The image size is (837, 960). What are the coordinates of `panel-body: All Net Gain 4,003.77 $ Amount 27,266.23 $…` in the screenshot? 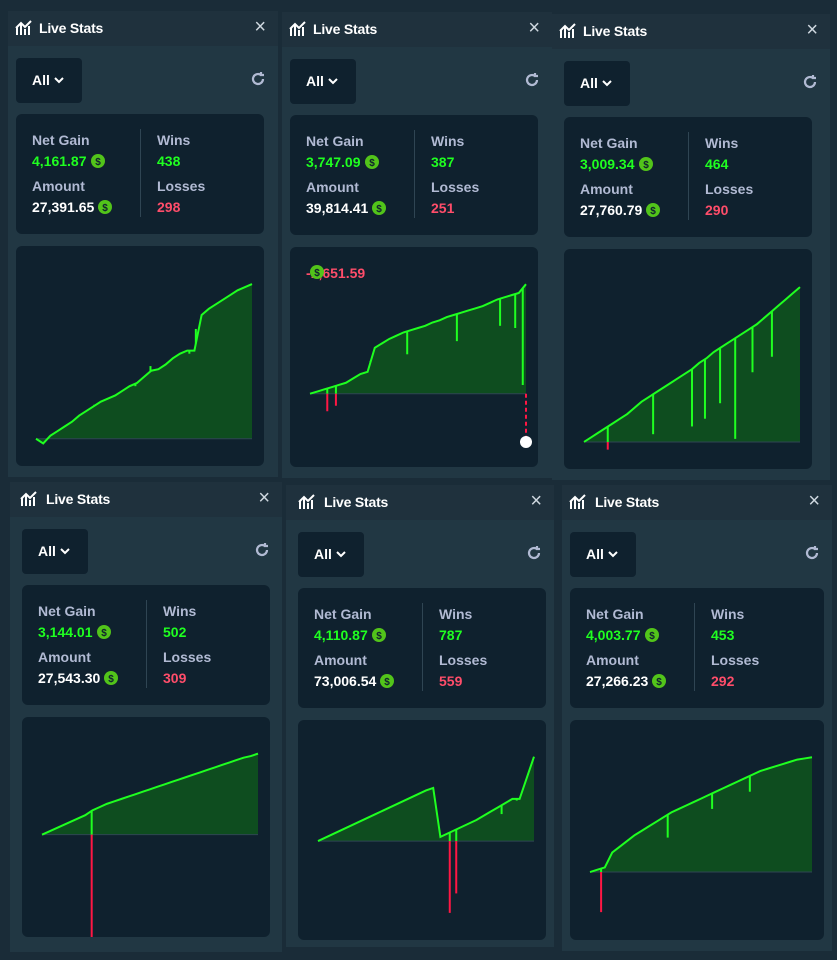 It's located at (697, 735).